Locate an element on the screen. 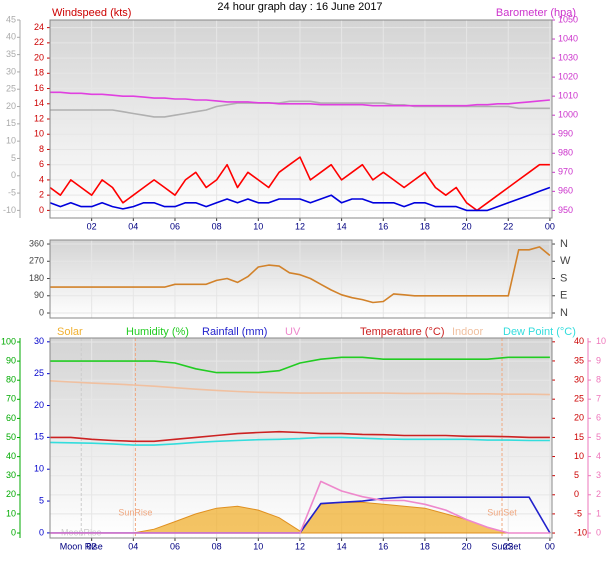 This screenshot has height=561, width=608. y-tick-label: 1030 is located at coordinates (568, 57).